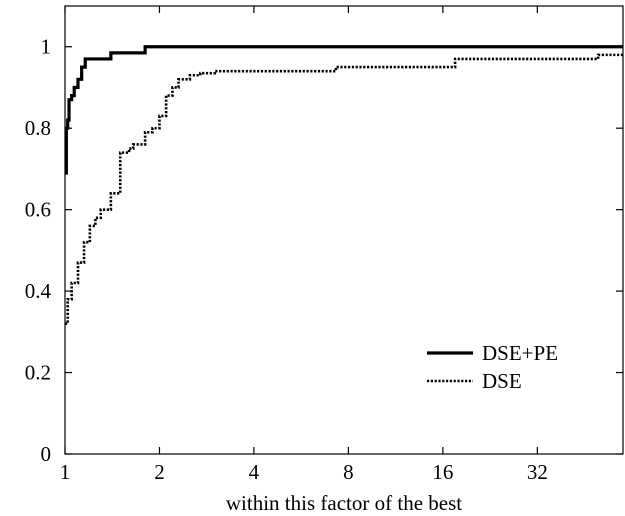  I want to click on y-tick-label: 0, so click(46, 454).